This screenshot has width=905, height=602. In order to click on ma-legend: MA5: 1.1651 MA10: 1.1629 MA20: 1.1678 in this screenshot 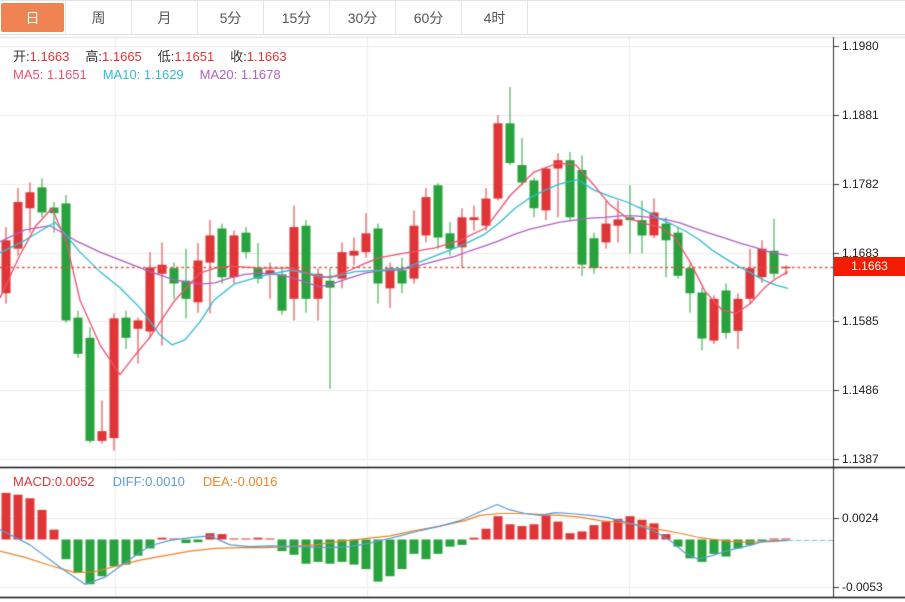, I will do `click(155, 75)`.